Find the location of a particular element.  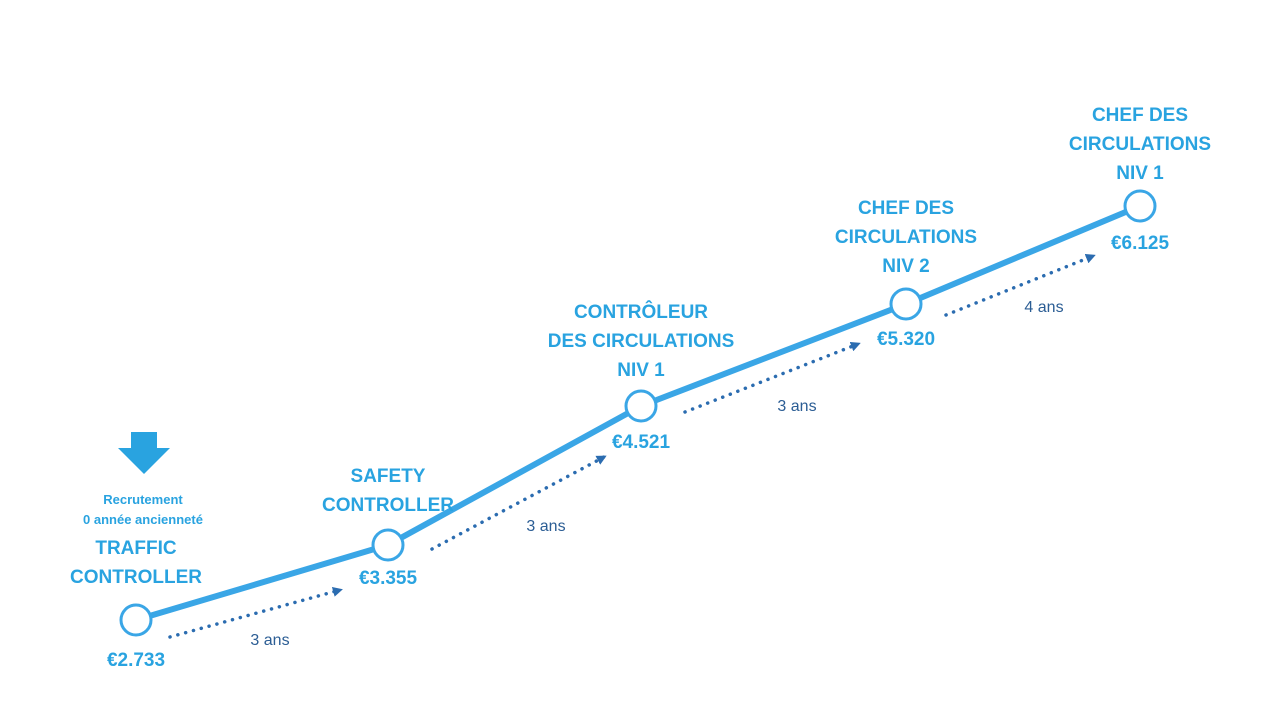

step-title-2: SAFETY CONTROLLER is located at coordinates (388, 491).